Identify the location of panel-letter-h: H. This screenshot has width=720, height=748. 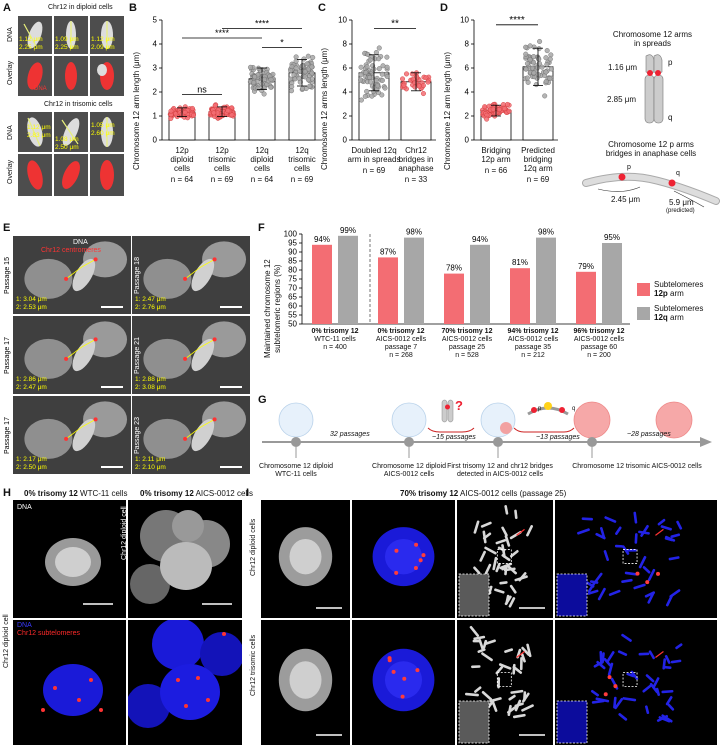
(7, 493).